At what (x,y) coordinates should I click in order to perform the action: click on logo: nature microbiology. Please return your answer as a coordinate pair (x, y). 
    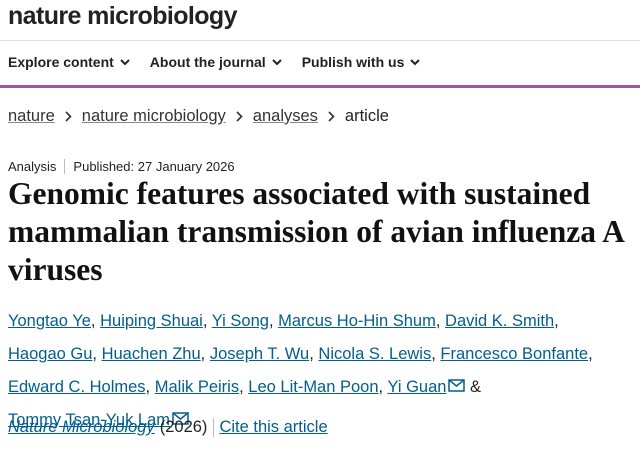
    Looking at the image, I should click on (123, 16).